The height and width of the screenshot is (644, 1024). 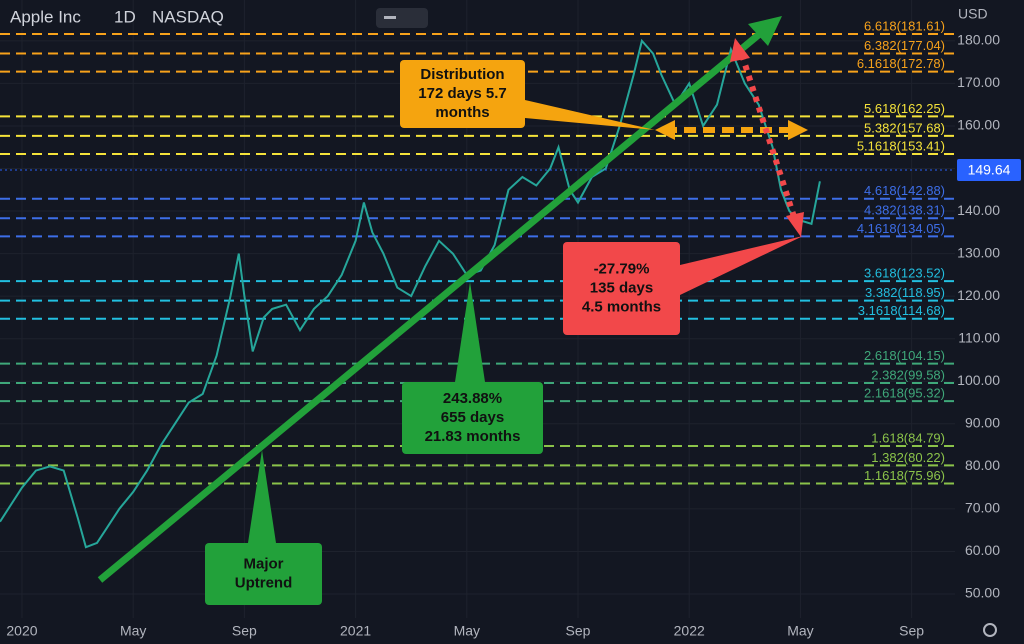 What do you see at coordinates (473, 436) in the screenshot?
I see `callout-text: 21.83 months` at bounding box center [473, 436].